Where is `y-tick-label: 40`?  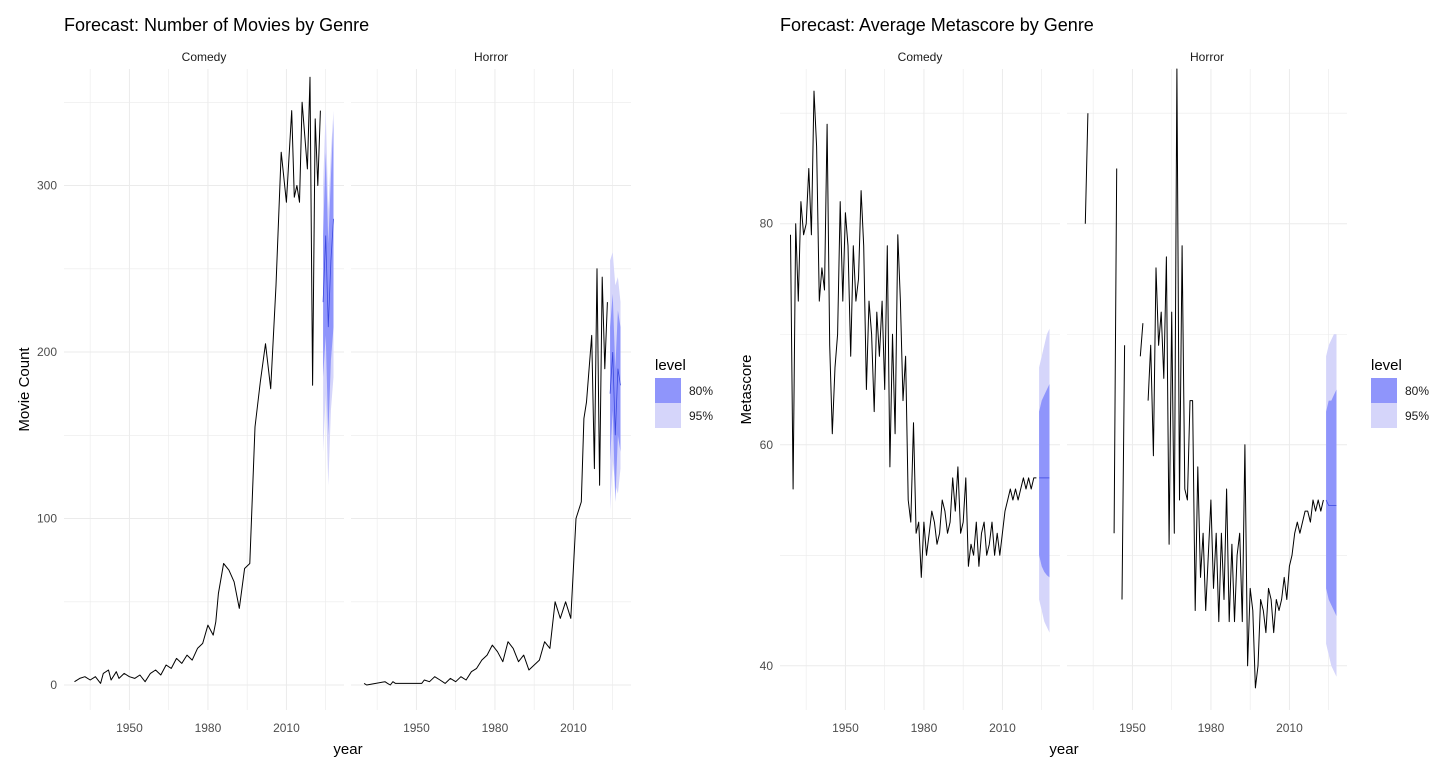
y-tick-label: 40 is located at coordinates (767, 666).